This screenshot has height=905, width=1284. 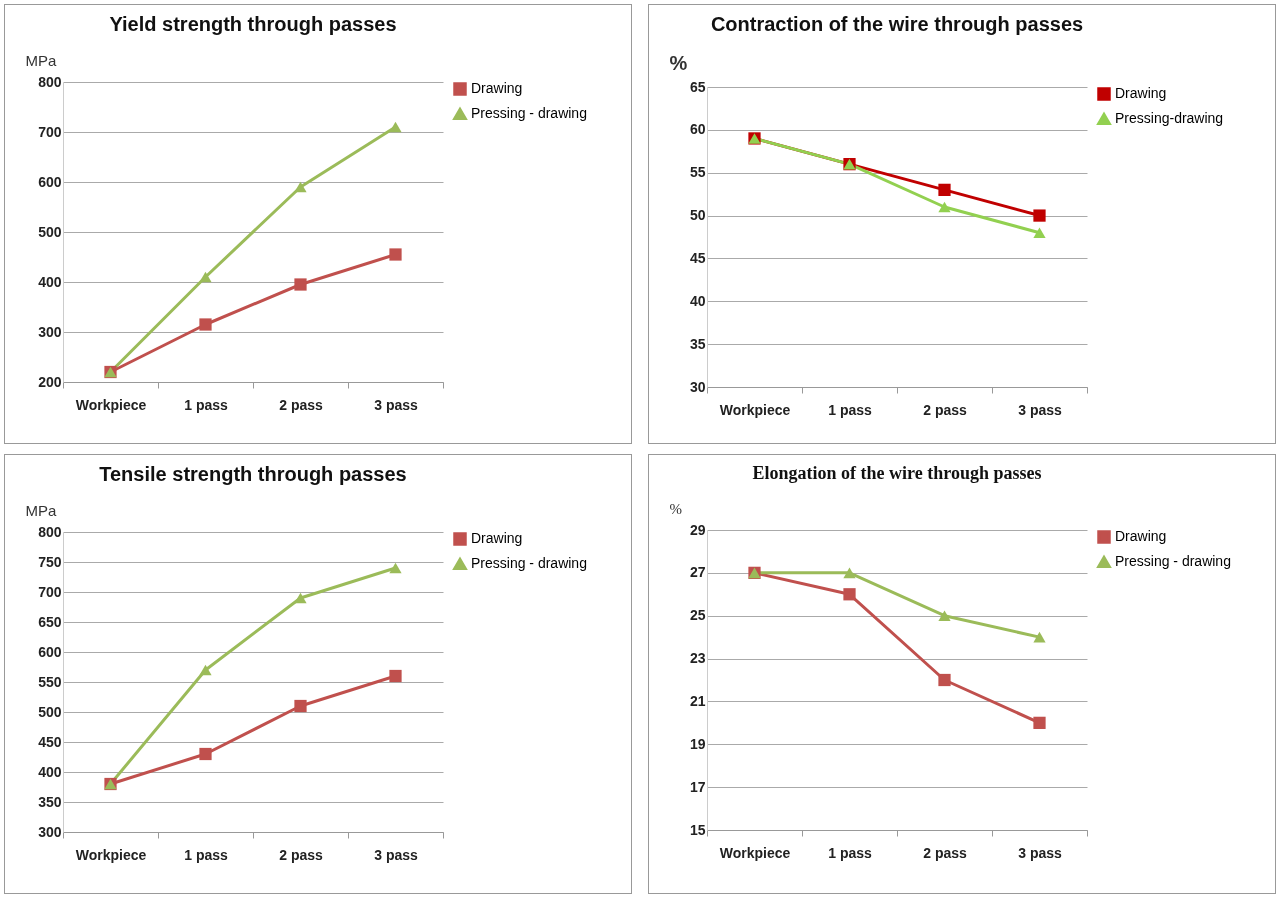 What do you see at coordinates (1169, 118) in the screenshot?
I see `legend-label: Pressing-drawing` at bounding box center [1169, 118].